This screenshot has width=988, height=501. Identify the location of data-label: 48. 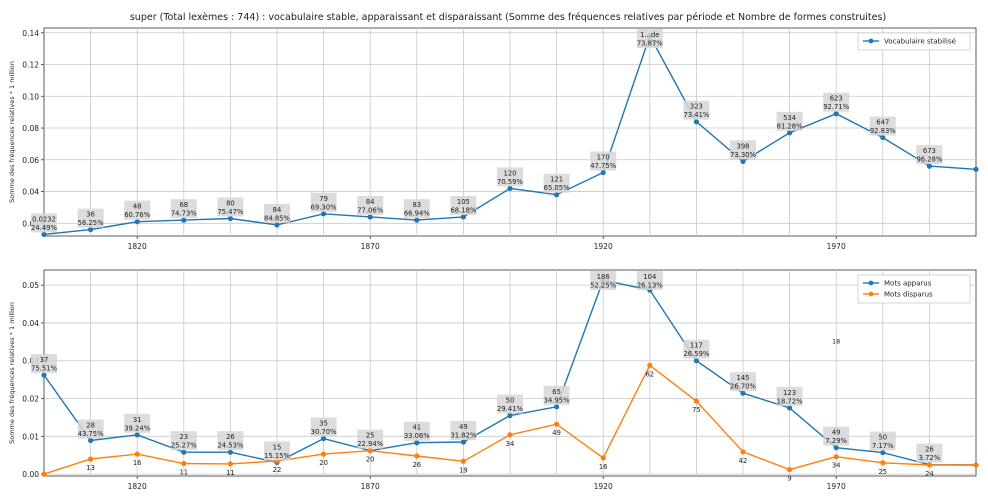
(137, 207).